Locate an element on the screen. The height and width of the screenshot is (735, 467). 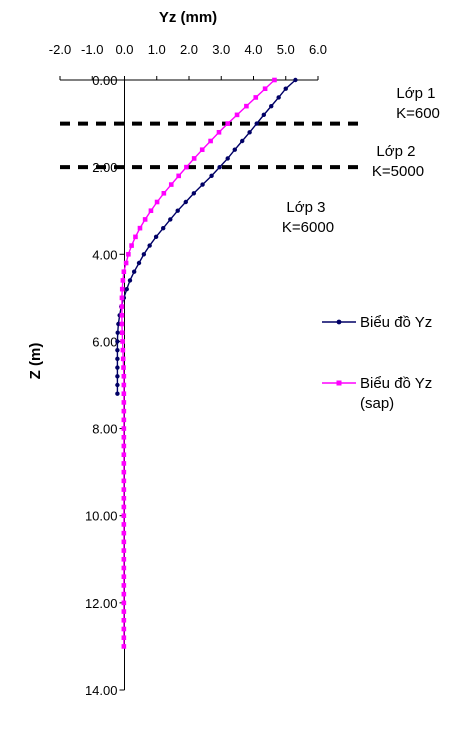
legend-label-yz-sap-line2: (sap) is located at coordinates (377, 403).